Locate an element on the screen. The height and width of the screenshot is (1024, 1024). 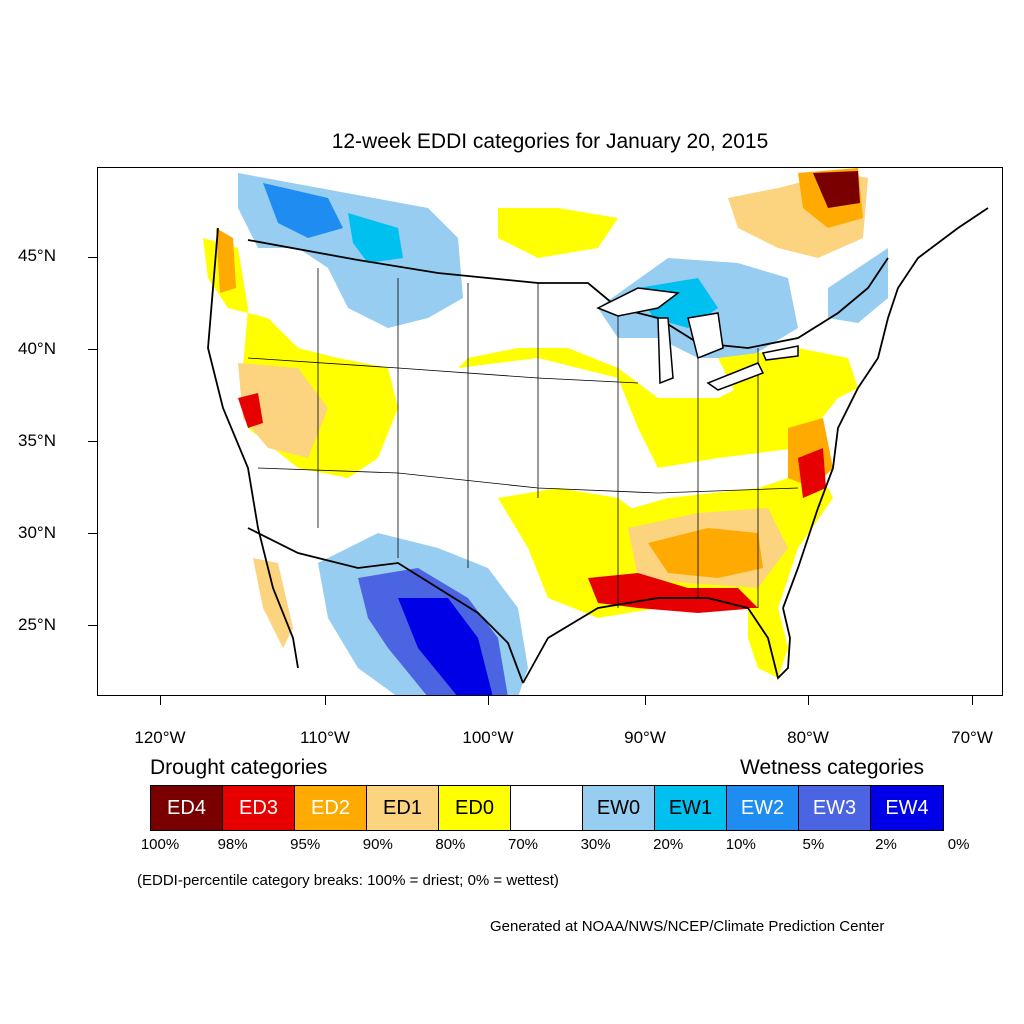
drought-region-great-basin-core is located at coordinates (250, 410).